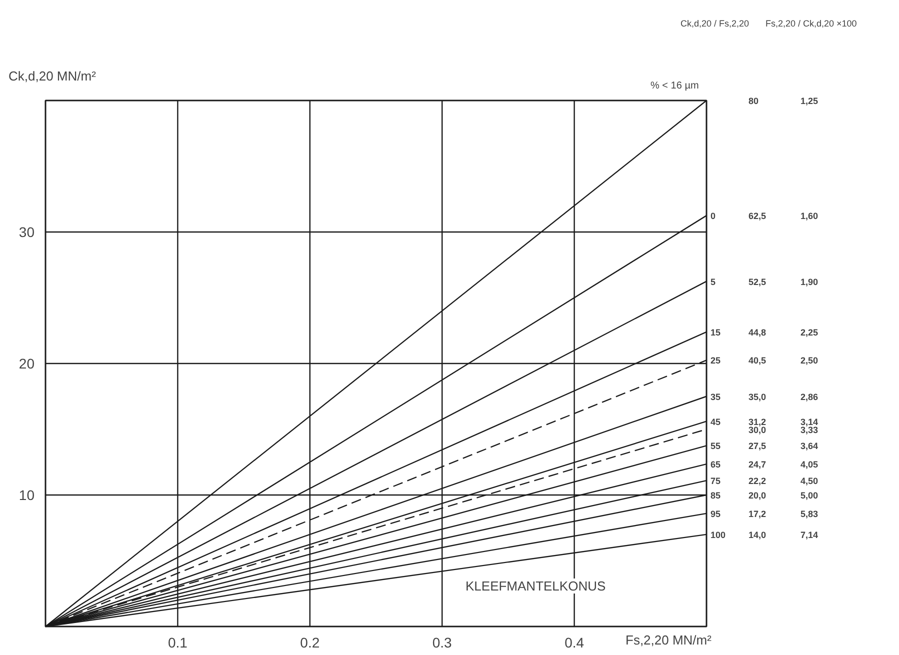 The height and width of the screenshot is (655, 899). What do you see at coordinates (757, 397) in the screenshot?
I see `text: 35,0` at bounding box center [757, 397].